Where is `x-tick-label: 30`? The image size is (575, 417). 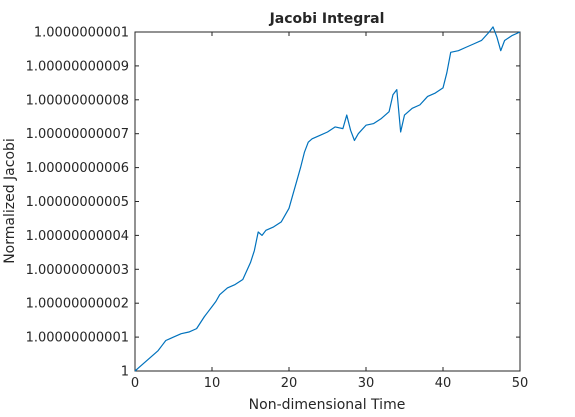
x-tick-label: 30 is located at coordinates (366, 383).